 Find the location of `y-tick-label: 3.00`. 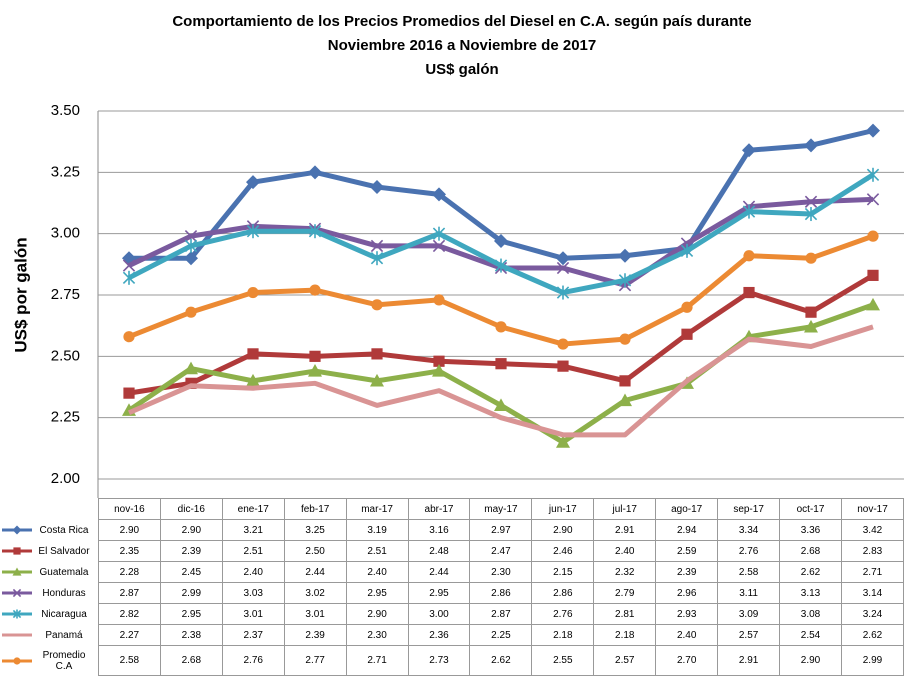

y-tick-label: 3.00 is located at coordinates (65, 233).